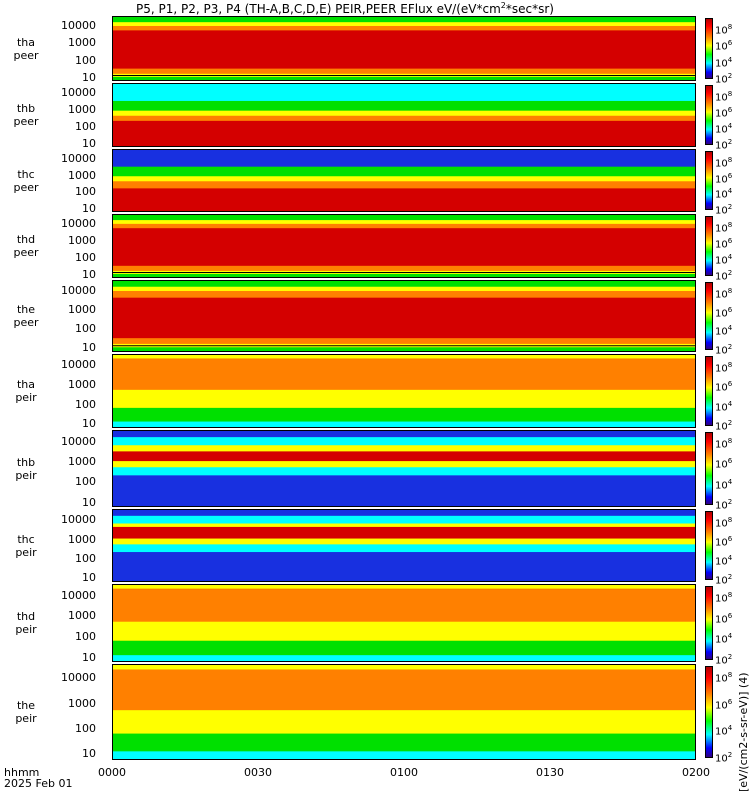  What do you see at coordinates (404, 690) in the screenshot?
I see `band-orange` at bounding box center [404, 690].